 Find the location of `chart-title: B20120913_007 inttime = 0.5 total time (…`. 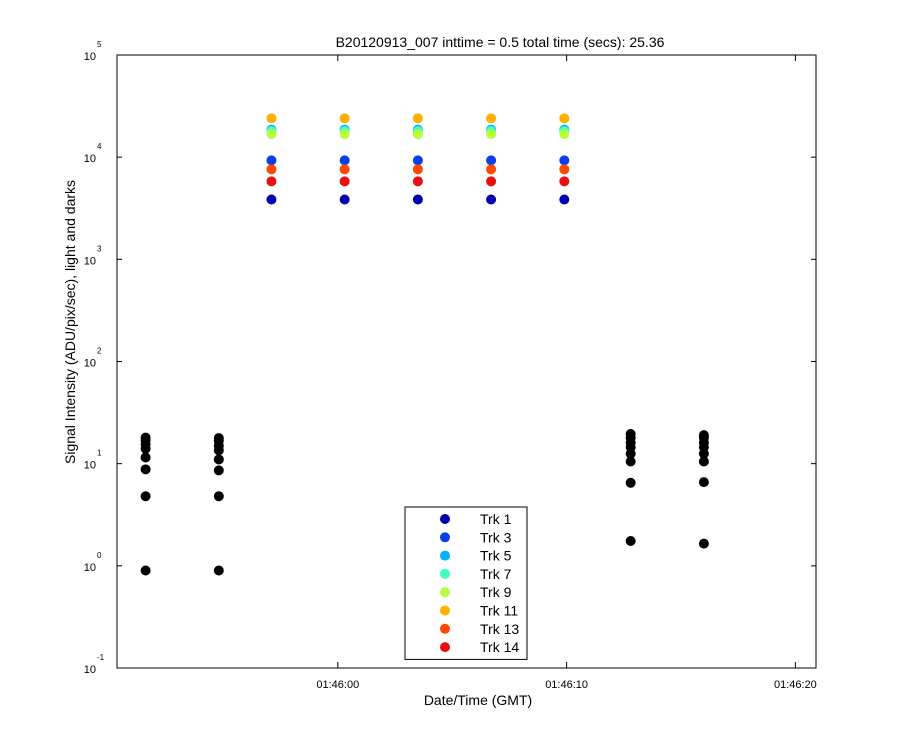

chart-title: B20120913_007 inttime = 0.5 total time (… is located at coordinates (500, 42).